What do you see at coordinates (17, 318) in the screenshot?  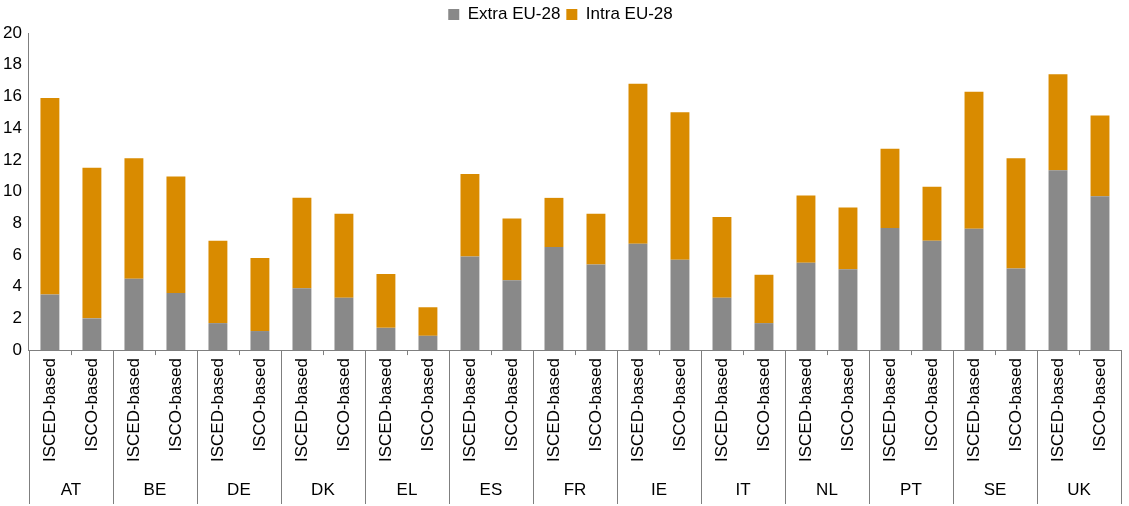 I see `y-tick-label: 2` at bounding box center [17, 318].